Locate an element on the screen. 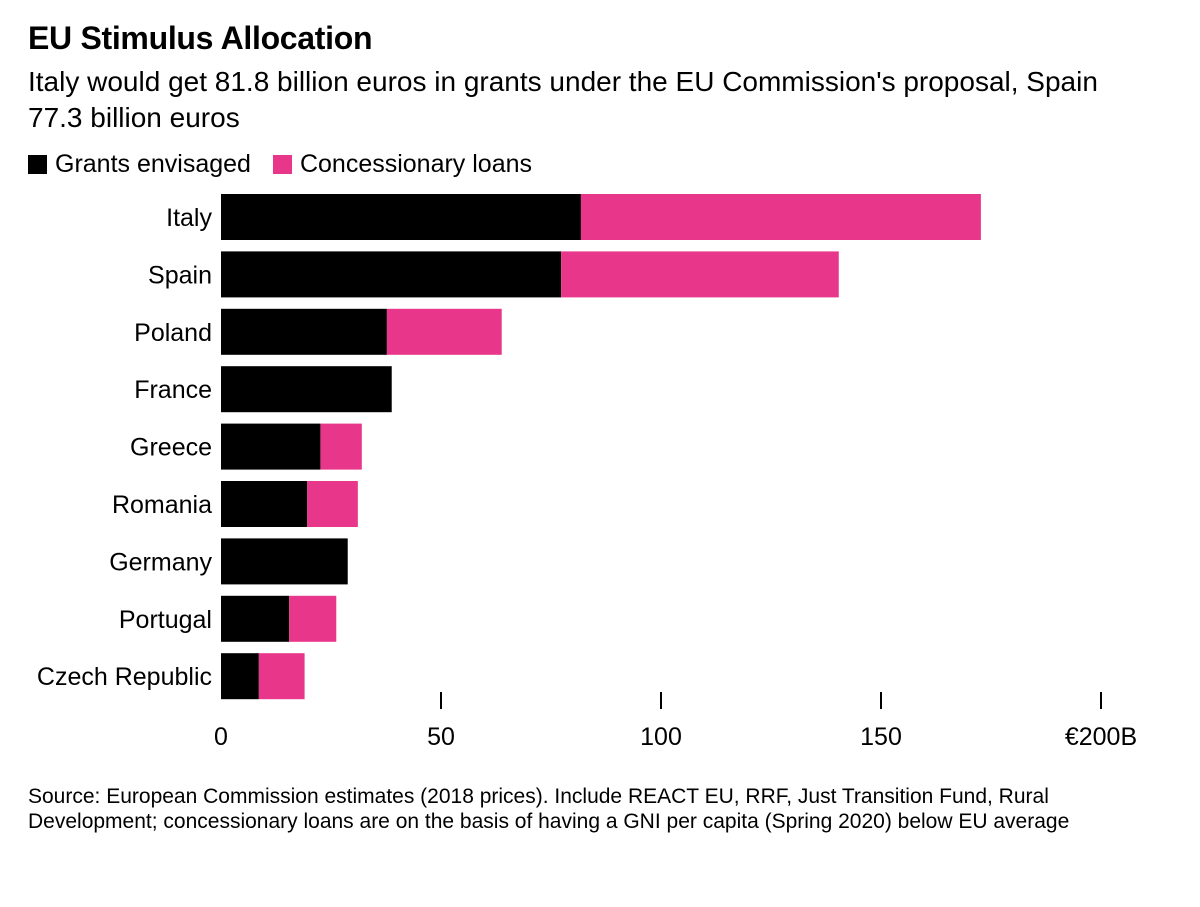 The width and height of the screenshot is (1200, 907). bar-grants-portugal is located at coordinates (255, 618).